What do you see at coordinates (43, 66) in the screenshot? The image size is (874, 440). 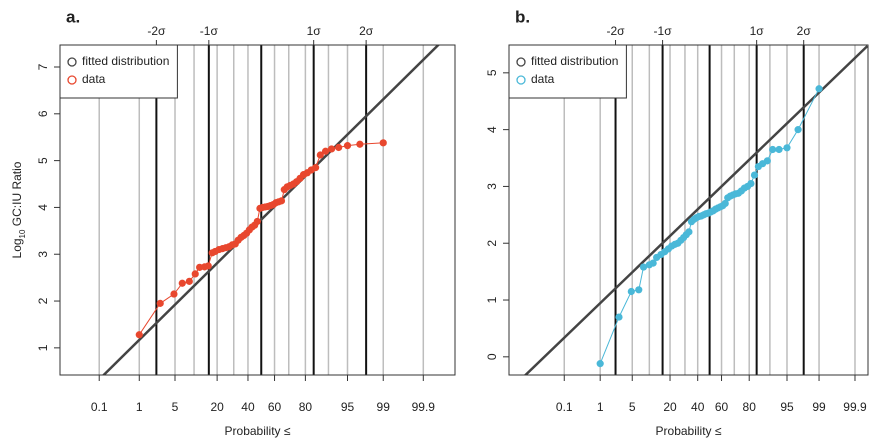 I see `y-tick-label: 7` at bounding box center [43, 66].